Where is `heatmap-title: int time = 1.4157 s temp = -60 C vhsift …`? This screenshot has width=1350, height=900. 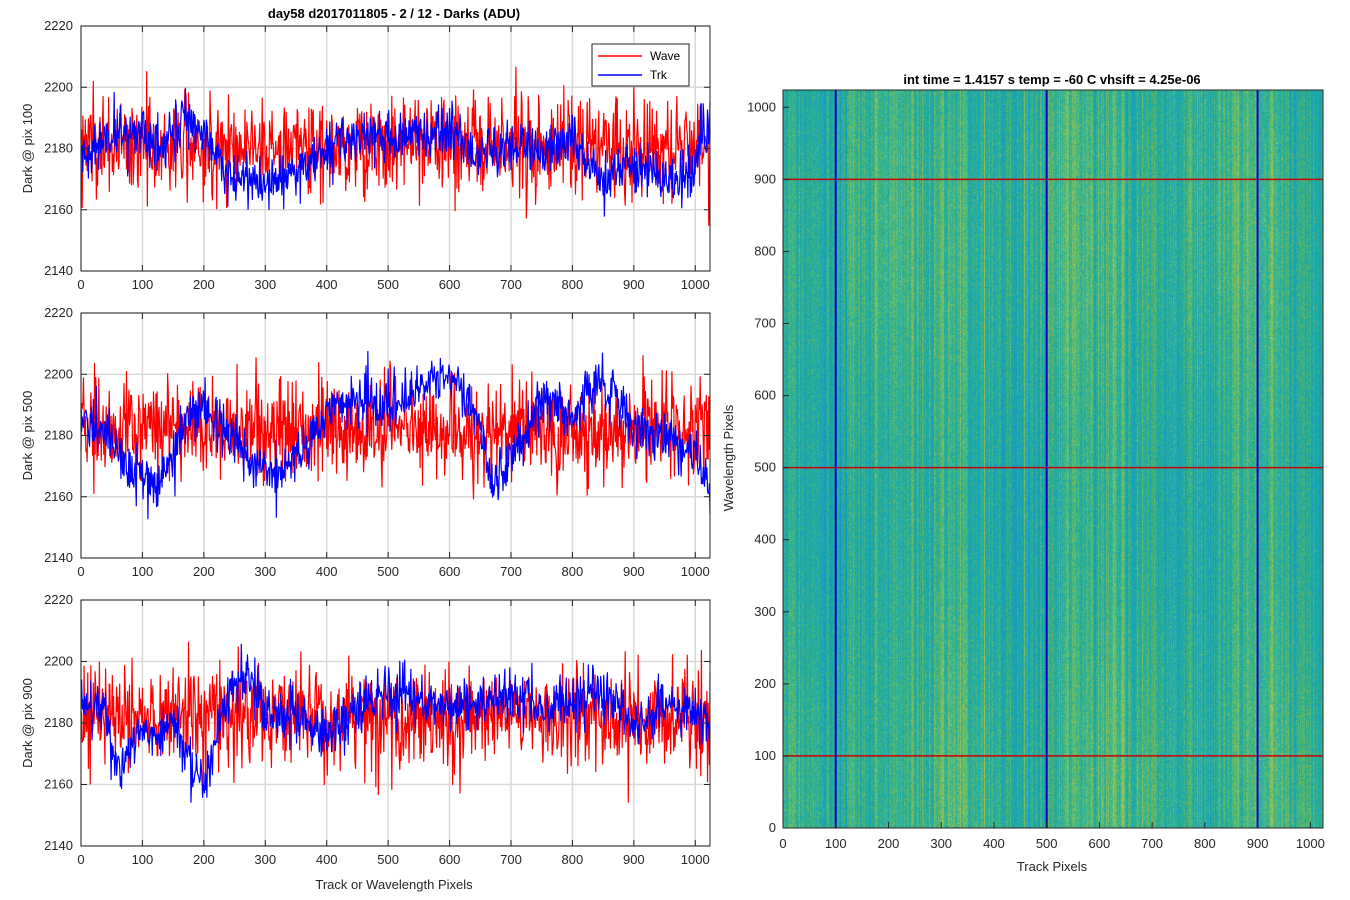 heatmap-title: int time = 1.4157 s temp = -60 C vhsift … is located at coordinates (1051, 79).